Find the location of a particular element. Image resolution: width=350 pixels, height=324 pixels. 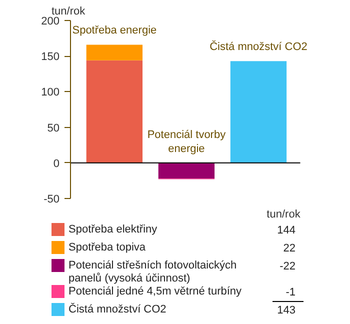

legend-label: Spotřeba topiva is located at coordinates (107, 248).